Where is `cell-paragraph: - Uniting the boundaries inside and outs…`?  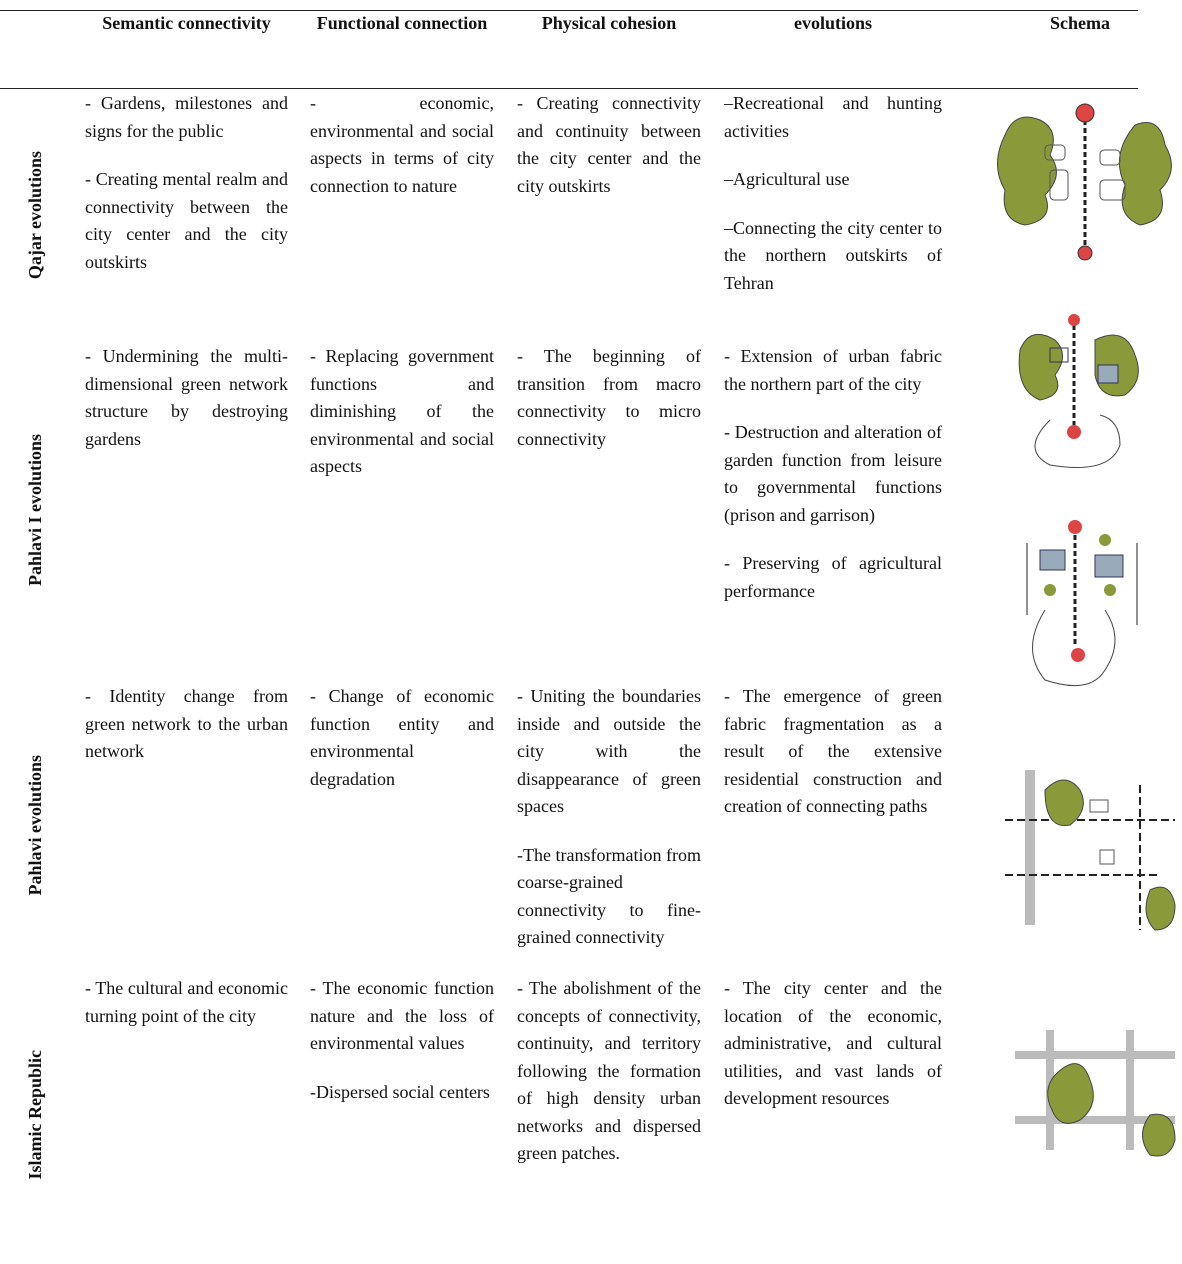 cell-paragraph: - Uniting the boundaries inside and outs… is located at coordinates (609, 751).